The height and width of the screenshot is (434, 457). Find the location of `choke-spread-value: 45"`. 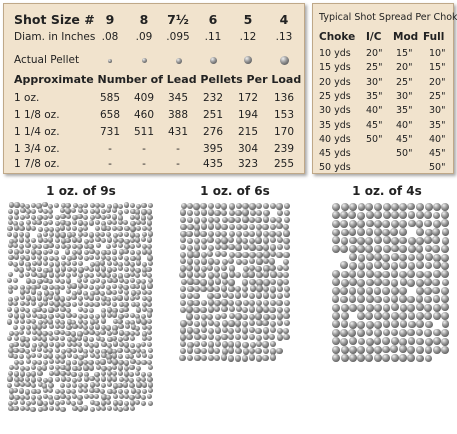

choke-spread-value: 45" is located at coordinates (404, 139).